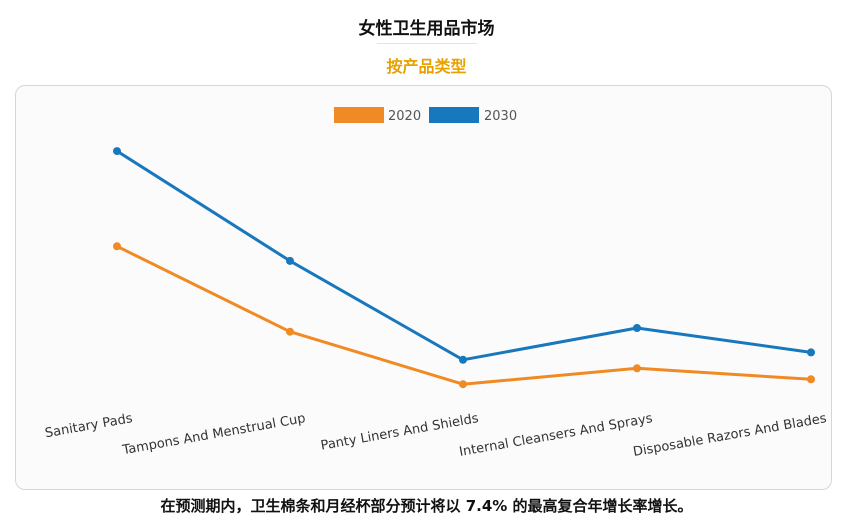  Describe the element at coordinates (400, 432) in the screenshot. I see `x-tick-label-2: Panty Liners And Shields` at that location.